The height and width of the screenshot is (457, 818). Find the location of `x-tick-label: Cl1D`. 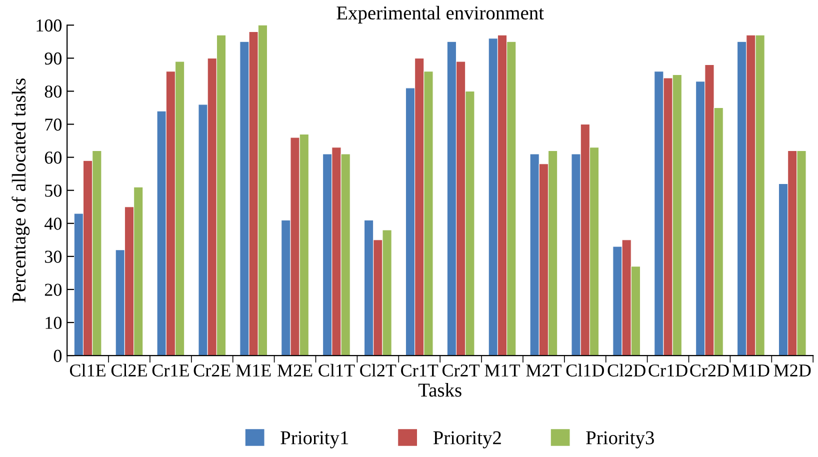

x-tick-label: Cl1D is located at coordinates (585, 370).